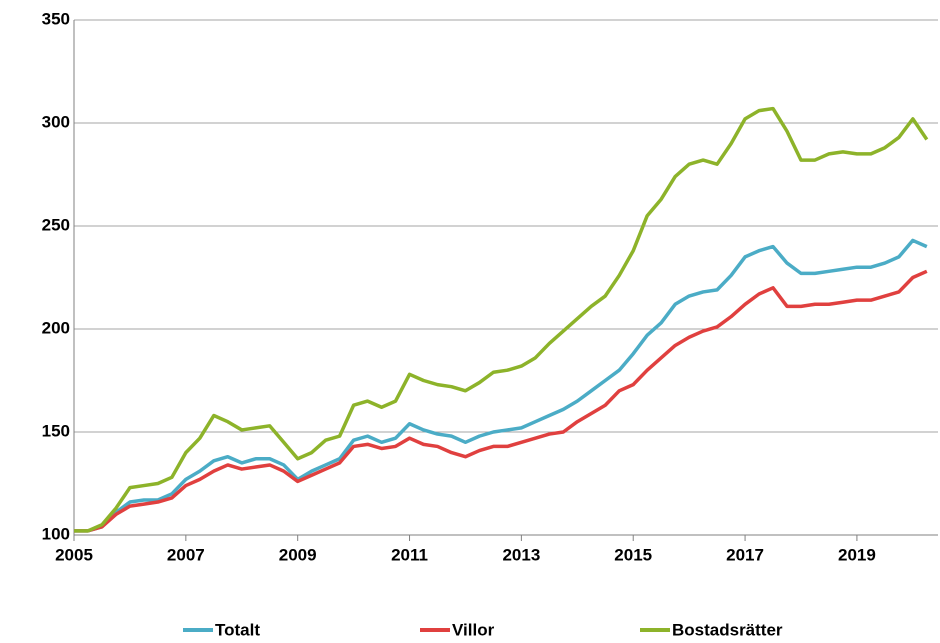 The image size is (940, 643). Describe the element at coordinates (633, 554) in the screenshot. I see `x-tick-label: 2015` at that location.